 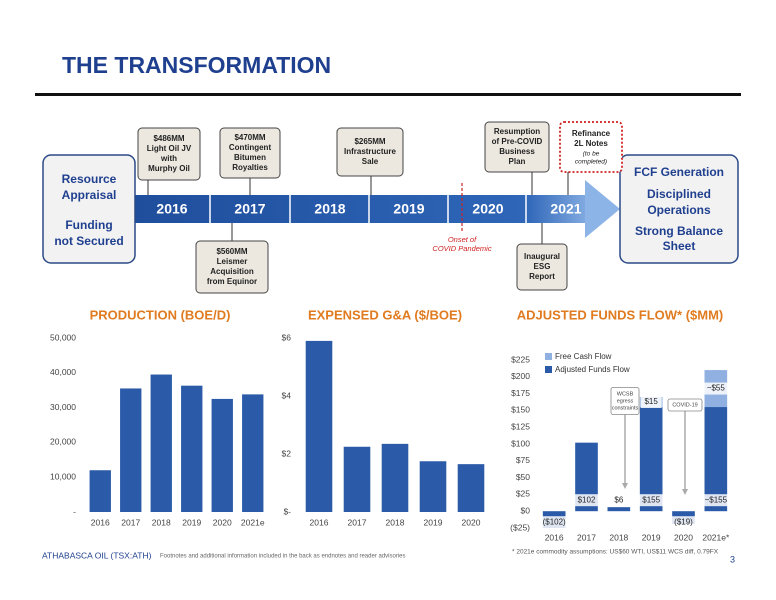 I want to click on box-text: completed), so click(x=591, y=162).